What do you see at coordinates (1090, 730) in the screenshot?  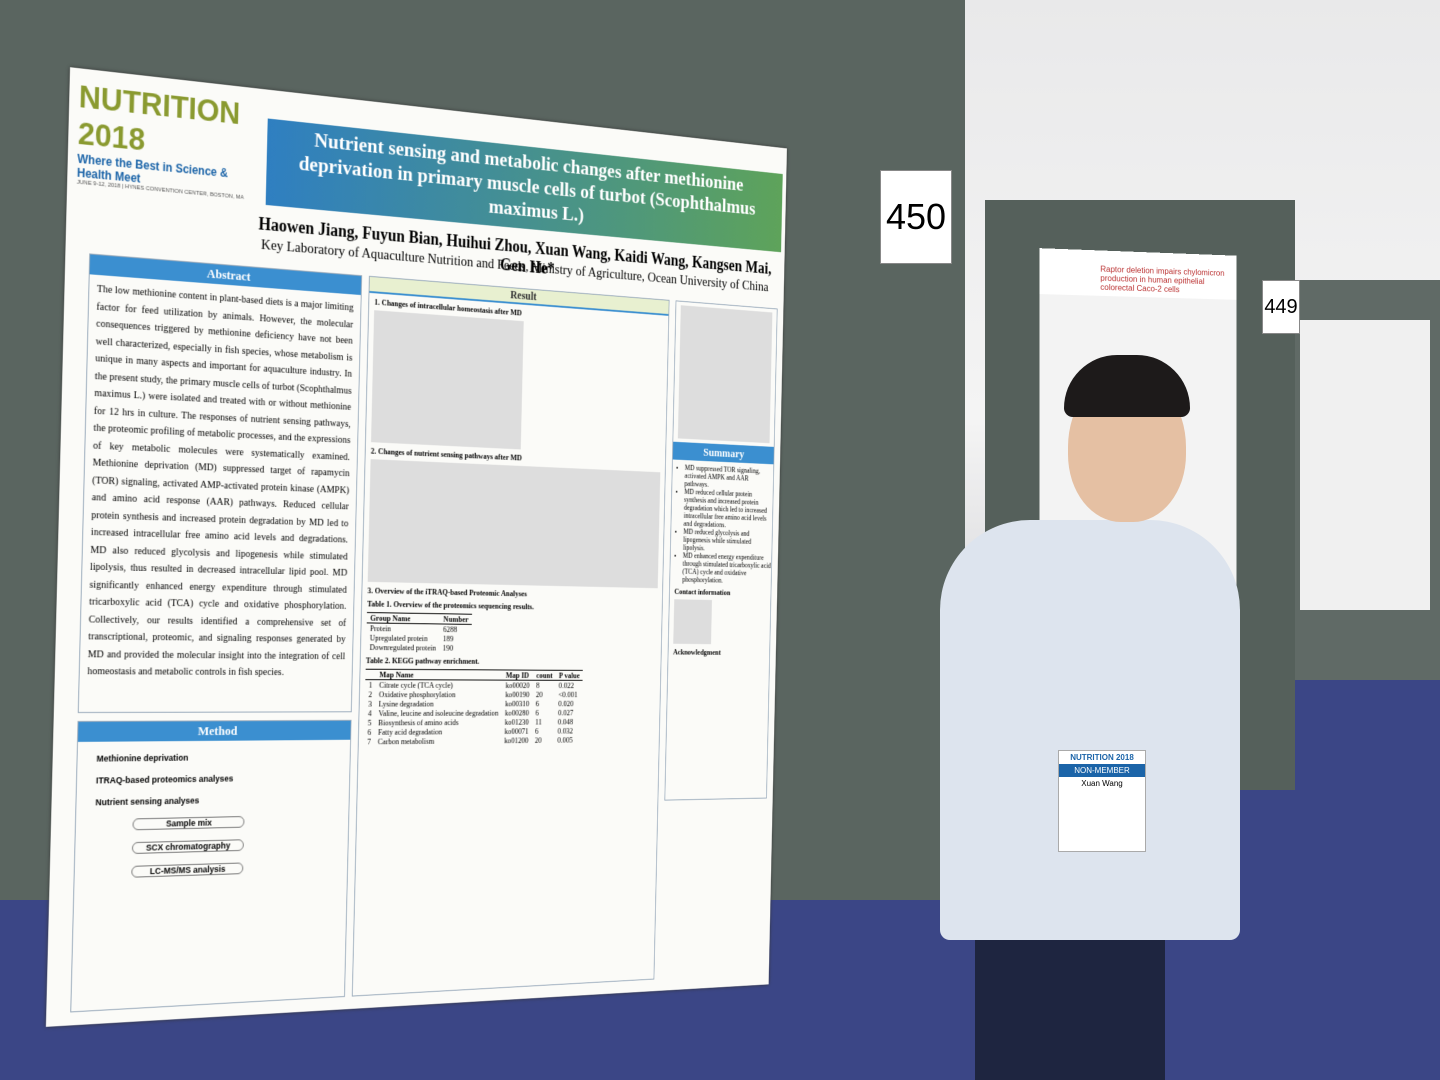 I see `person-shirt` at bounding box center [1090, 730].